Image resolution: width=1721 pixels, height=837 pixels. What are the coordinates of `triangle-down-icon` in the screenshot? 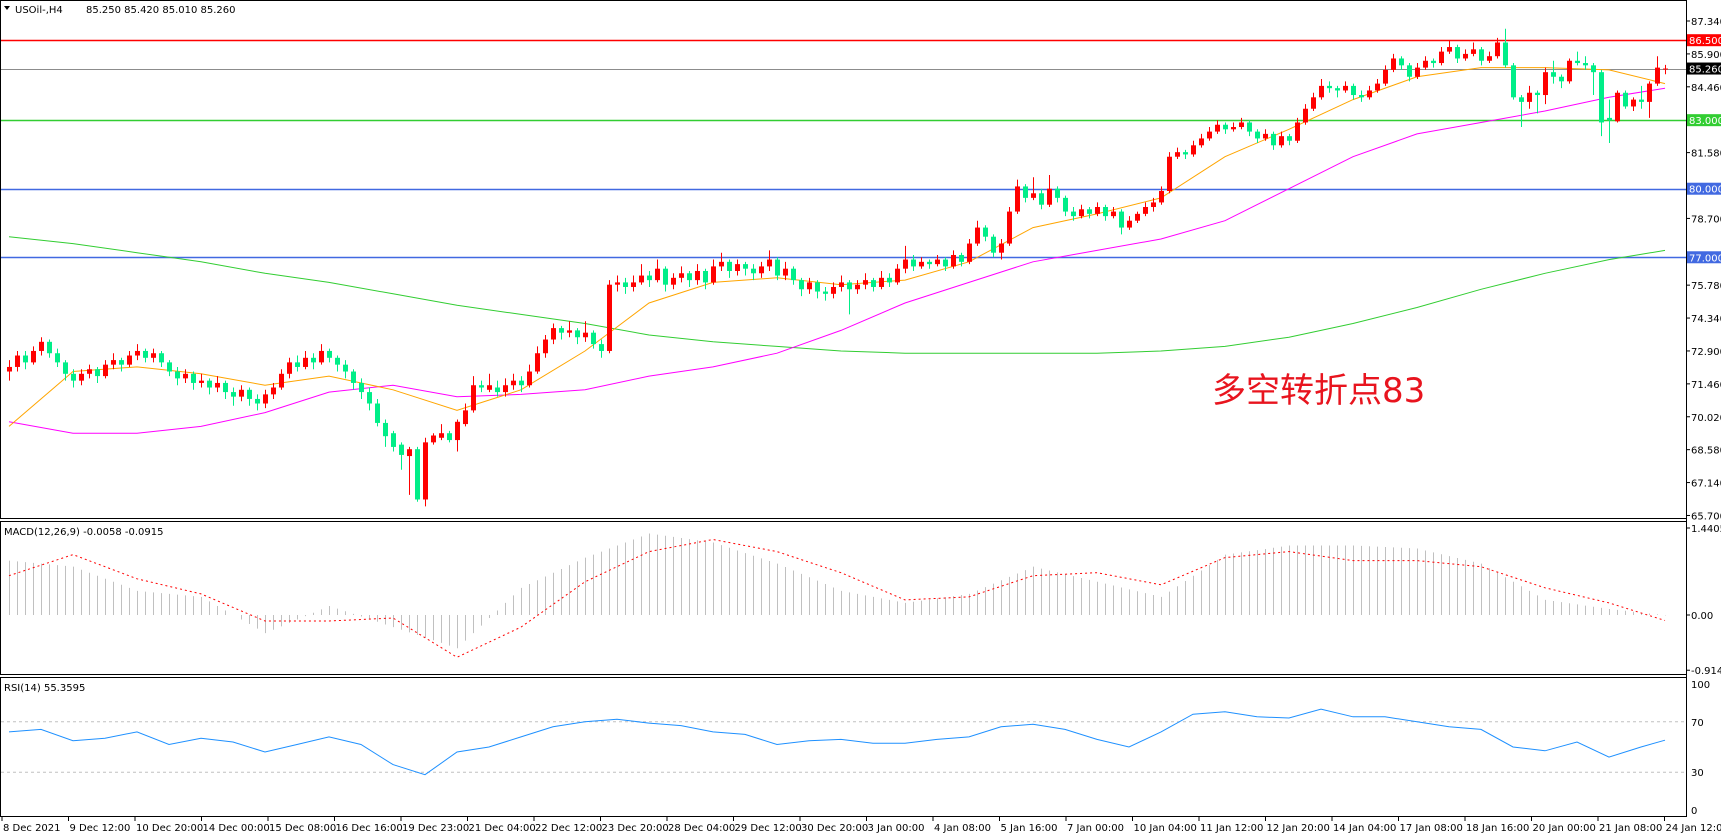 It's located at (7, 8).